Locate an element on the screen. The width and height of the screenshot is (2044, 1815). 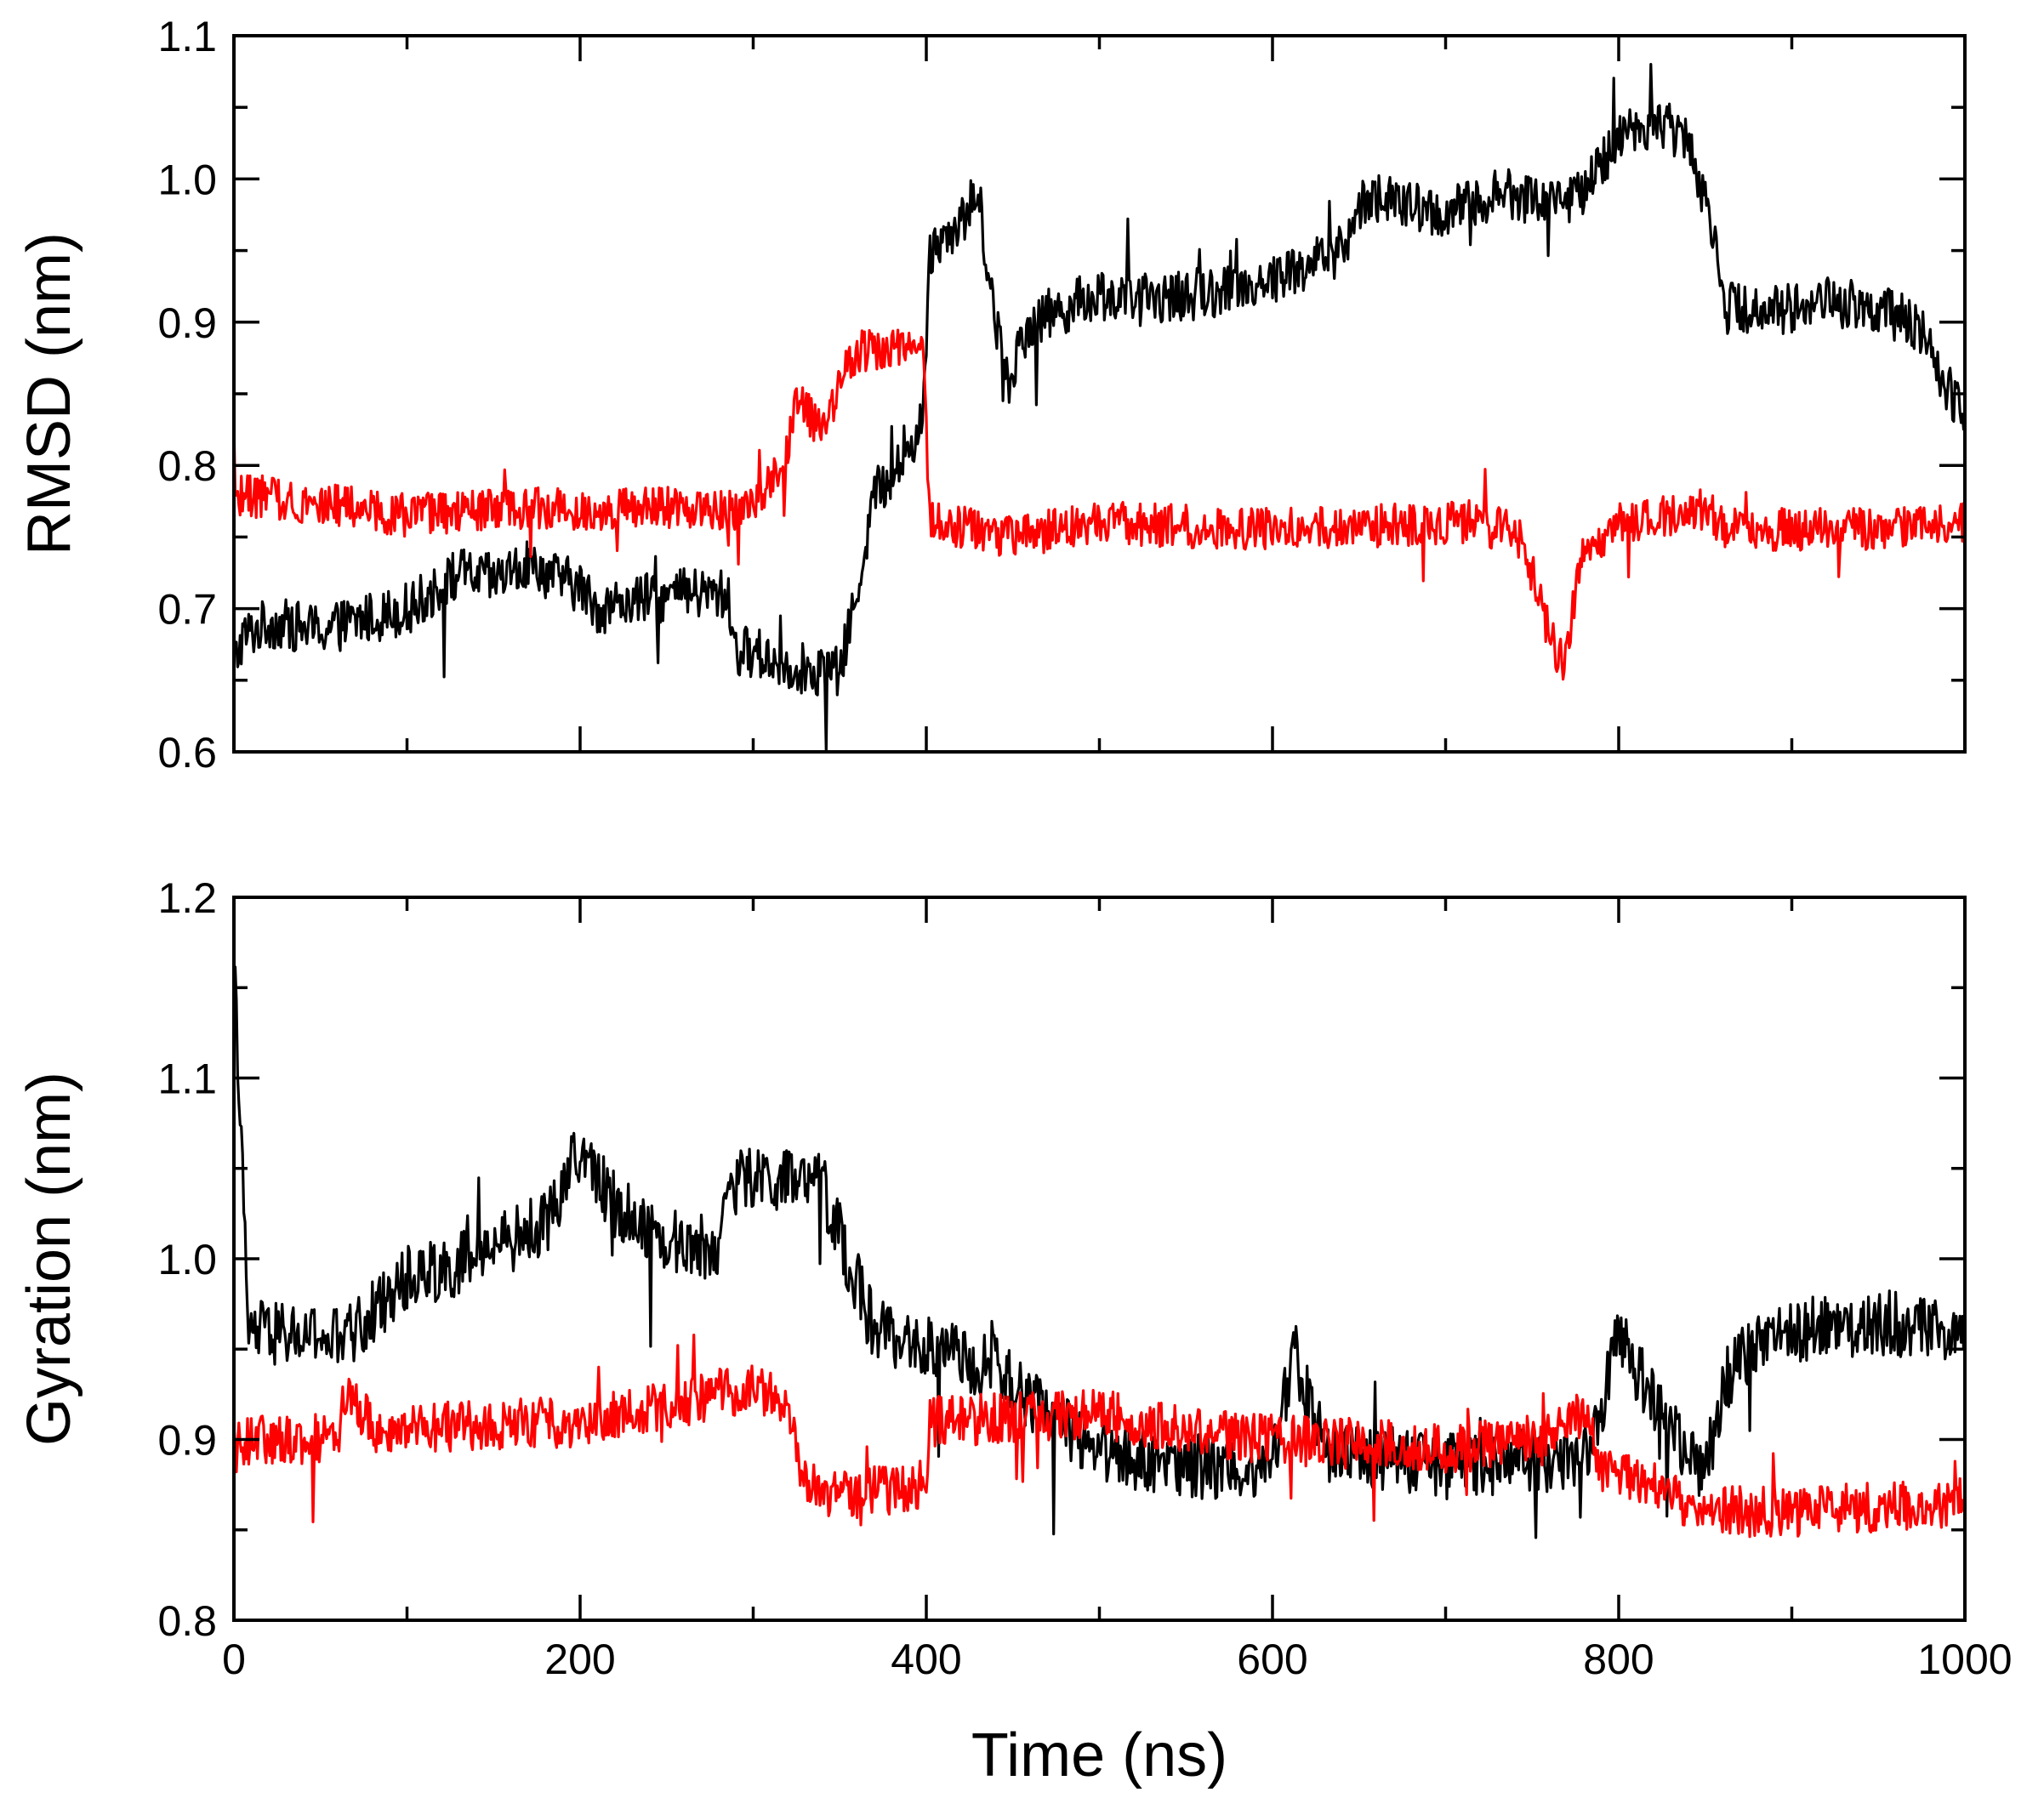
x-tick-label: 1000 is located at coordinates (1964, 1659).